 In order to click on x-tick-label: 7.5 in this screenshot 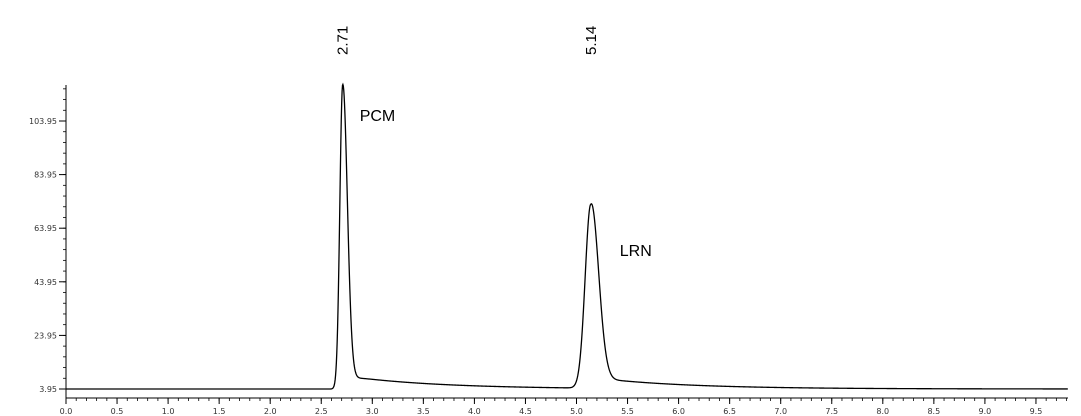, I will do `click(831, 411)`.